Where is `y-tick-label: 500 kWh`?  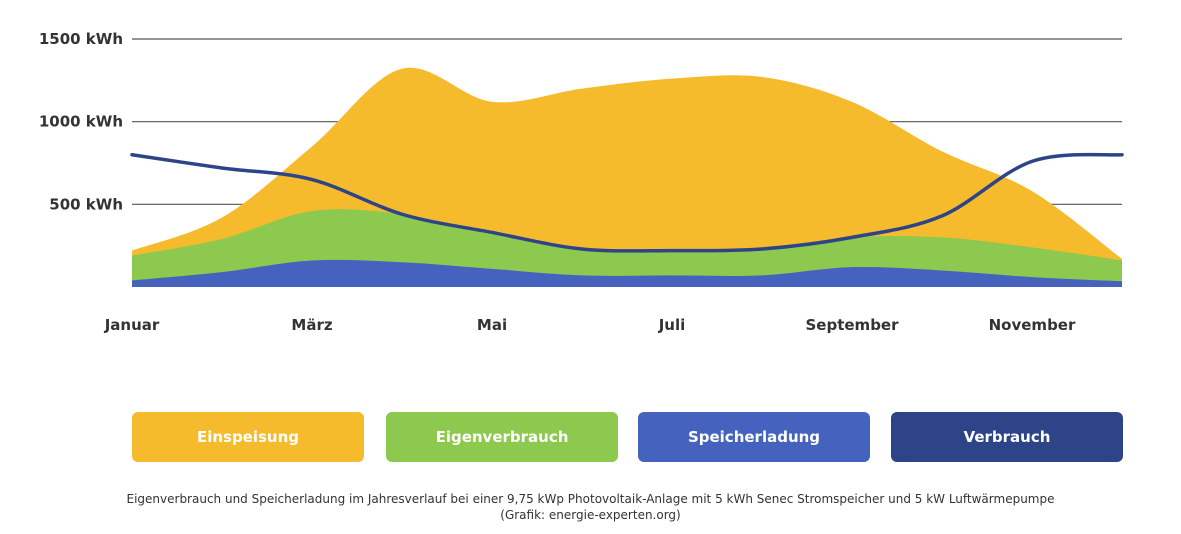
y-tick-label: 500 kWh is located at coordinates (86, 204).